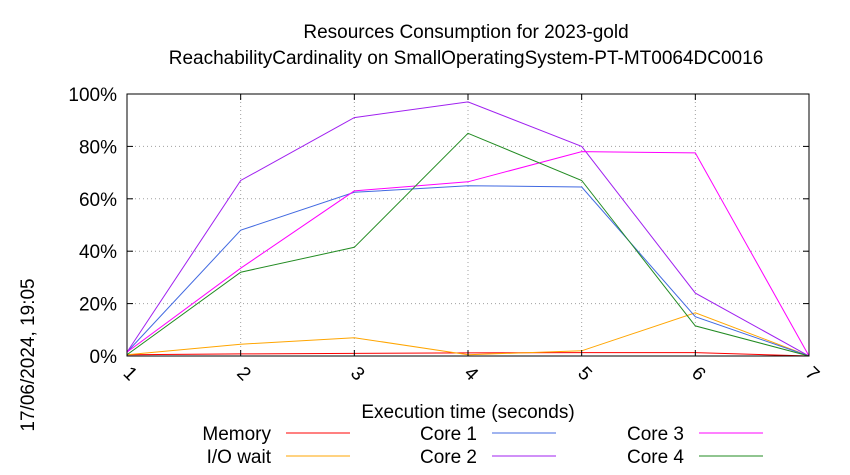 The width and height of the screenshot is (850, 475). I want to click on x-tick-label: 1, so click(130, 374).